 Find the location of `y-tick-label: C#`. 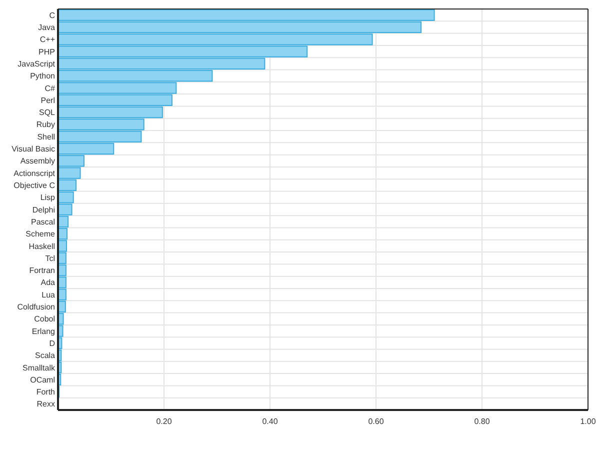

y-tick-label: C# is located at coordinates (50, 88).